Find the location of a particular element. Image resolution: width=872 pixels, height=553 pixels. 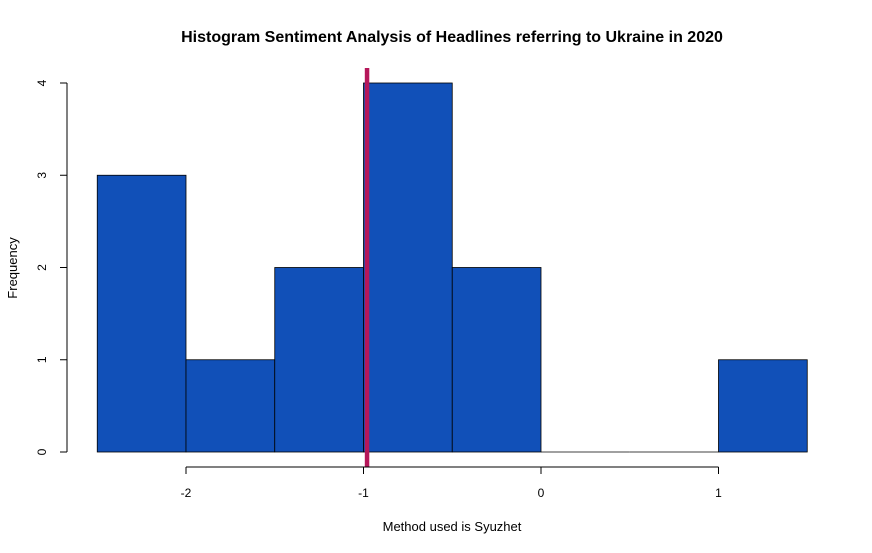

y-tick-label: 1 is located at coordinates (42, 359).